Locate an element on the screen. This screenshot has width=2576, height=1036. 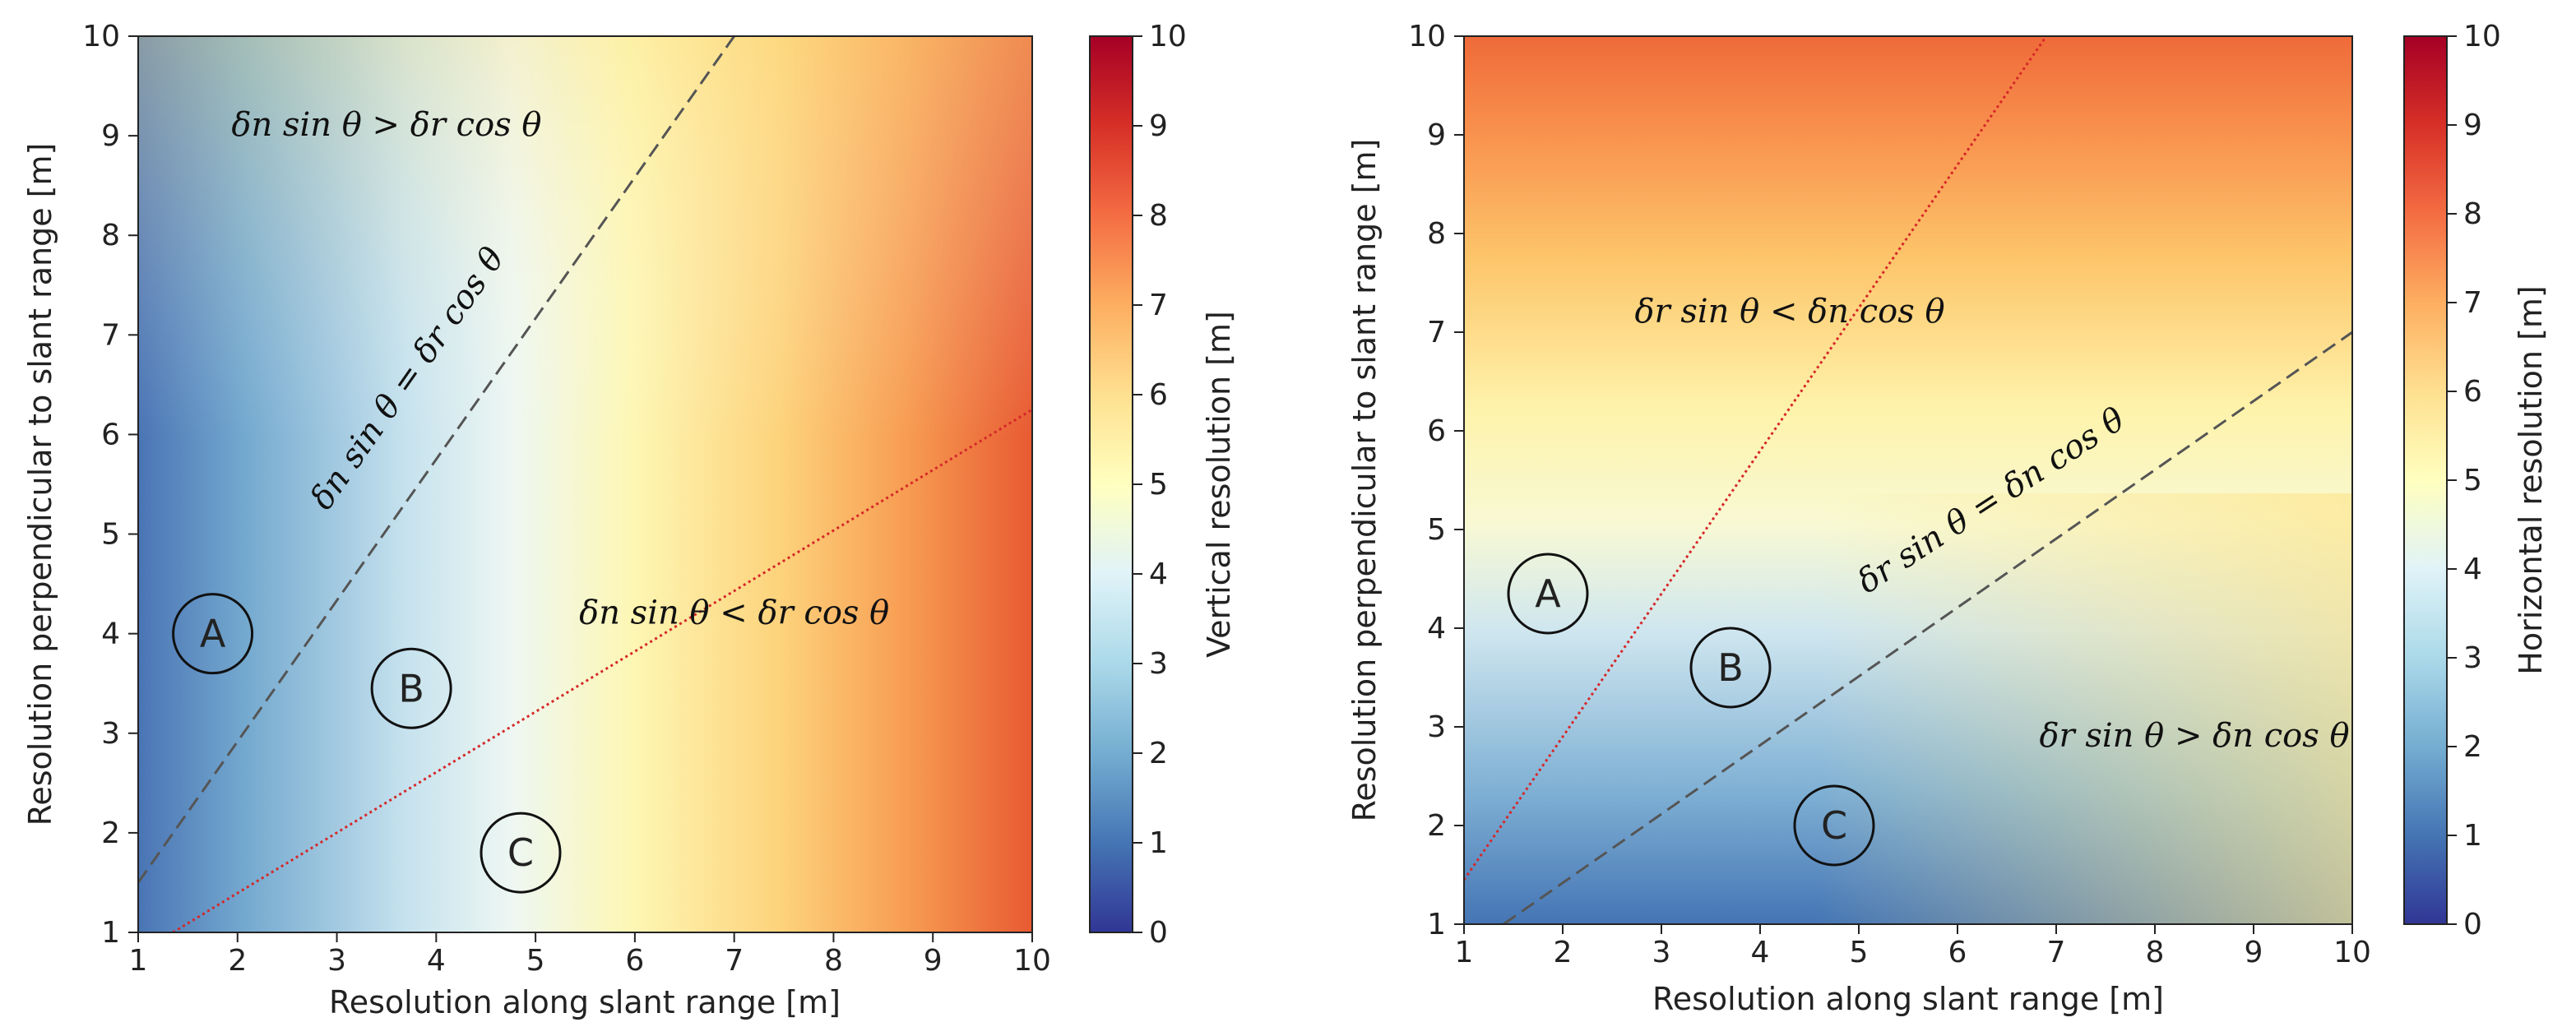
y-tick-label: 6 is located at coordinates (1436, 431).